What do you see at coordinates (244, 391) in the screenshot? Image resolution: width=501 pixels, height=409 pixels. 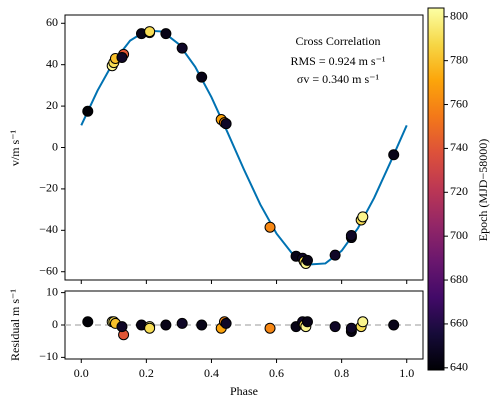 I see `x-axis-label: Phase` at bounding box center [244, 391].